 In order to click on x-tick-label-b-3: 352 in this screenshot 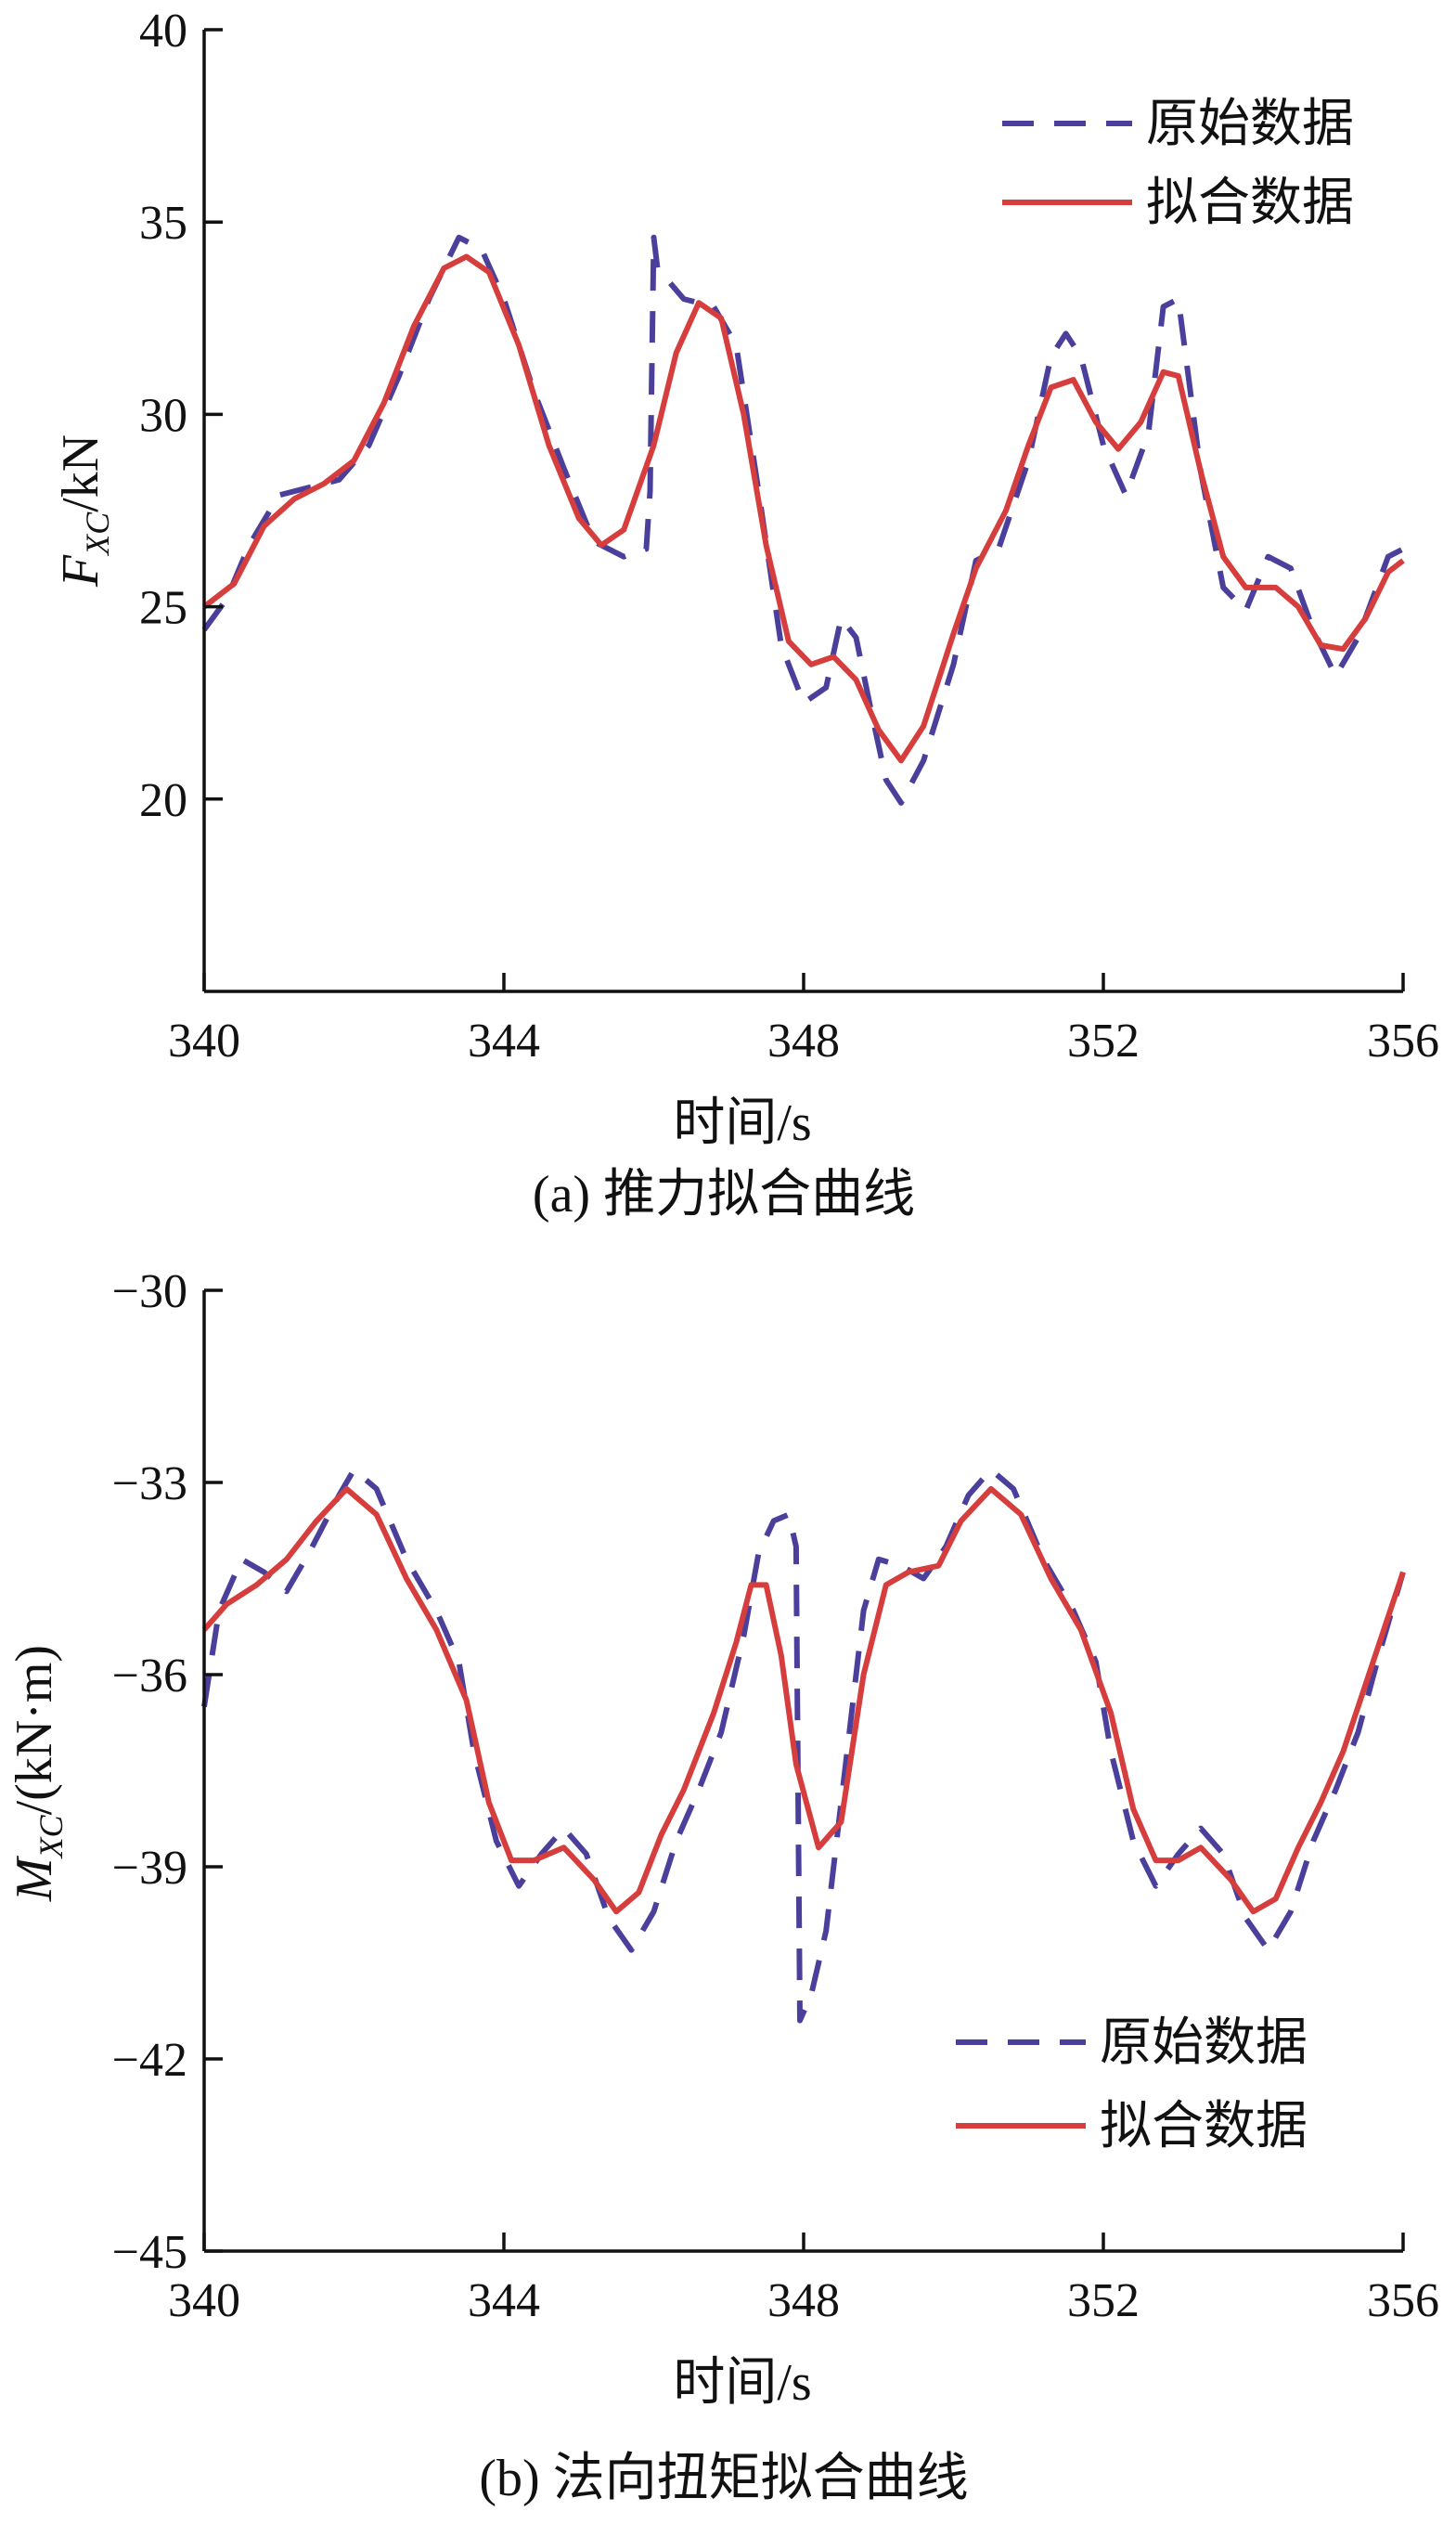, I will do `click(1103, 2300)`.